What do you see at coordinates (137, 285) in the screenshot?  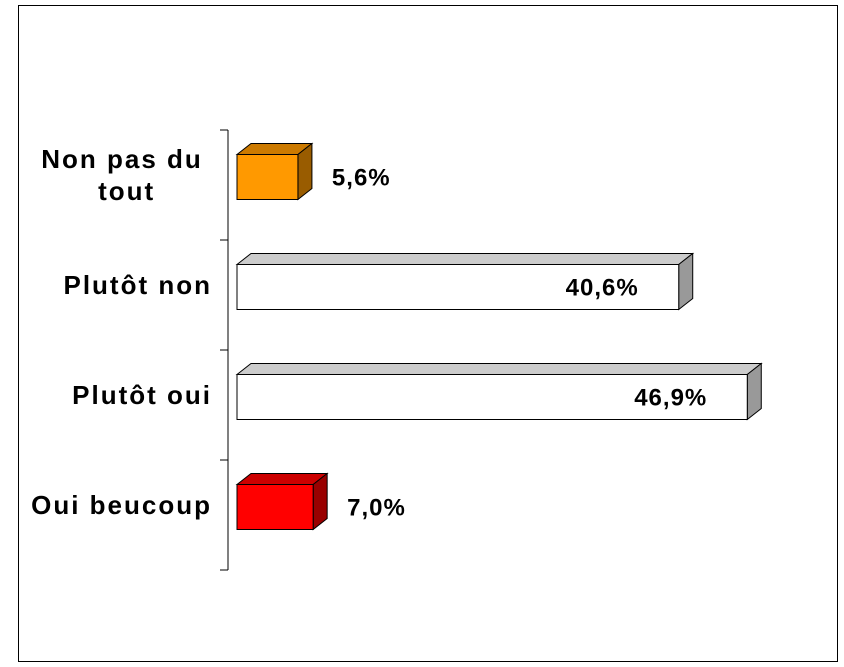 I see `category-label: Plutôt non` at bounding box center [137, 285].